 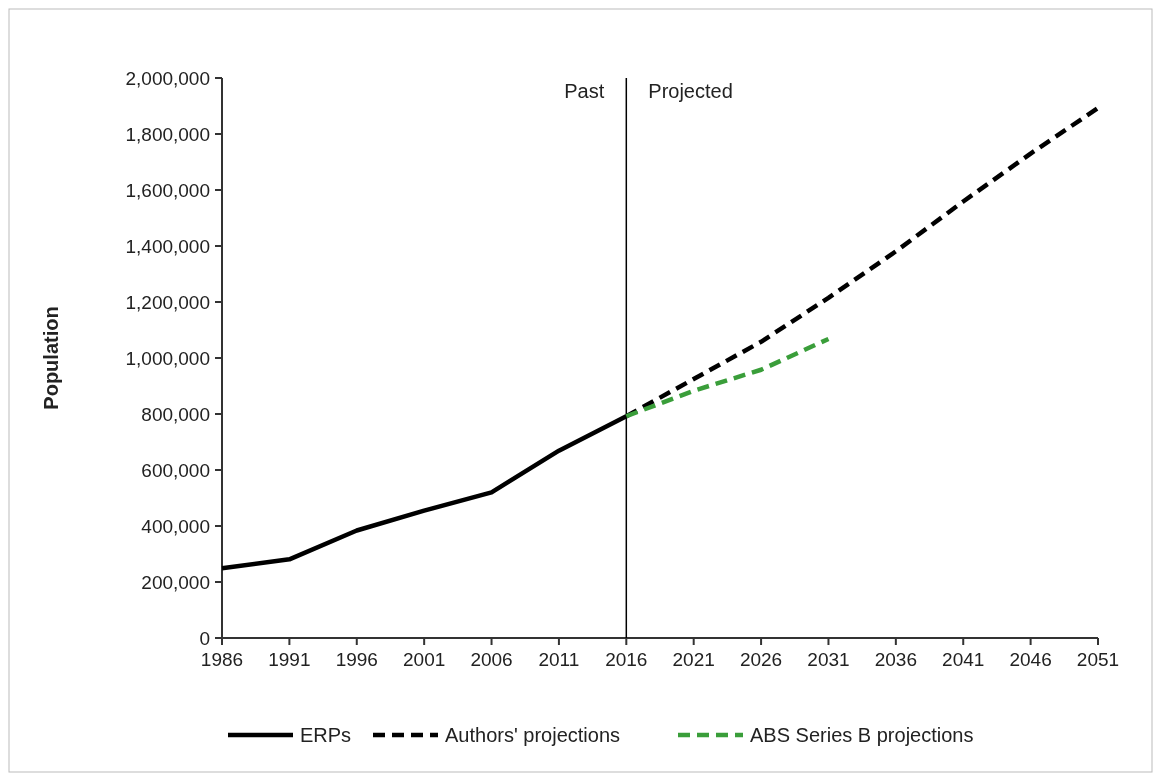 What do you see at coordinates (175, 582) in the screenshot?
I see `y-tick-label: 200,000` at bounding box center [175, 582].